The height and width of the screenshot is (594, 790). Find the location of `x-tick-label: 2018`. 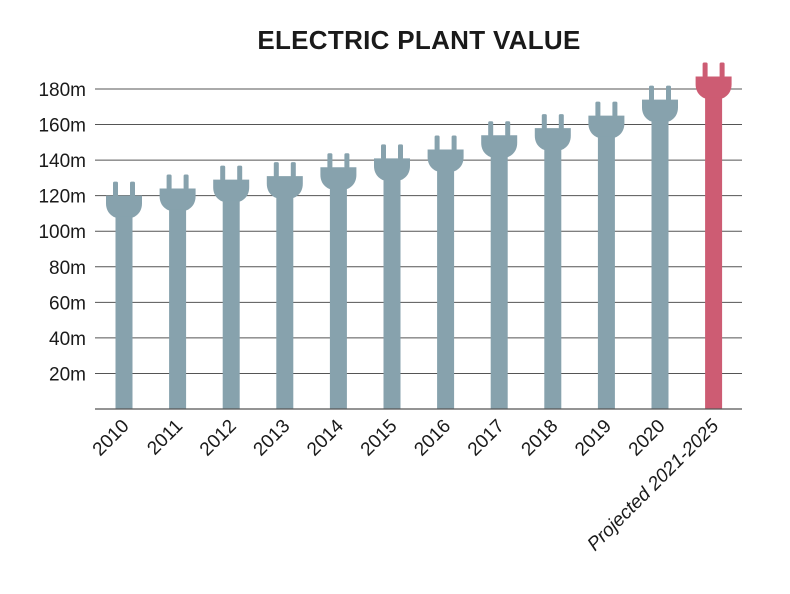

x-tick-label: 2018 is located at coordinates (540, 438).